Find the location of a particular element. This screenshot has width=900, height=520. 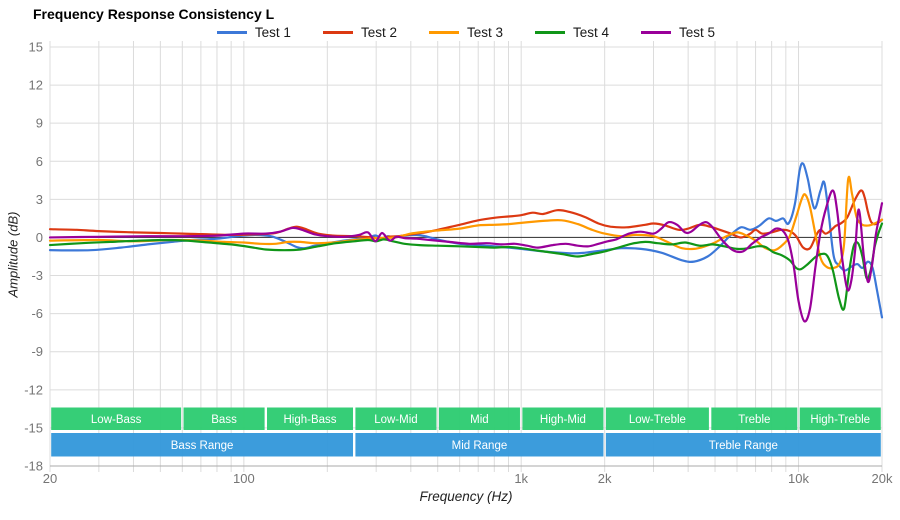

band-treble-range is located at coordinates (743, 445).